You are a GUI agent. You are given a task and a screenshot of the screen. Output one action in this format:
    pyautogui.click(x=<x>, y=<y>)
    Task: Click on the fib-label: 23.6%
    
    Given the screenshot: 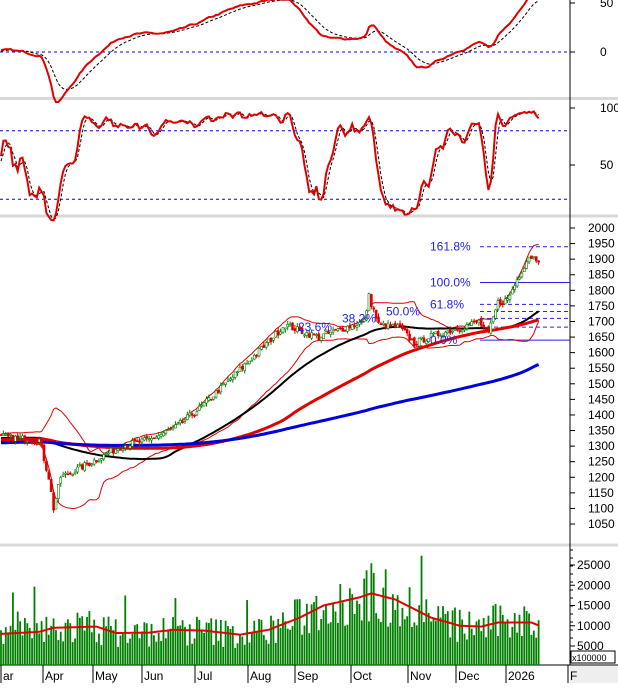 What is the action you would take?
    pyautogui.click(x=315, y=327)
    